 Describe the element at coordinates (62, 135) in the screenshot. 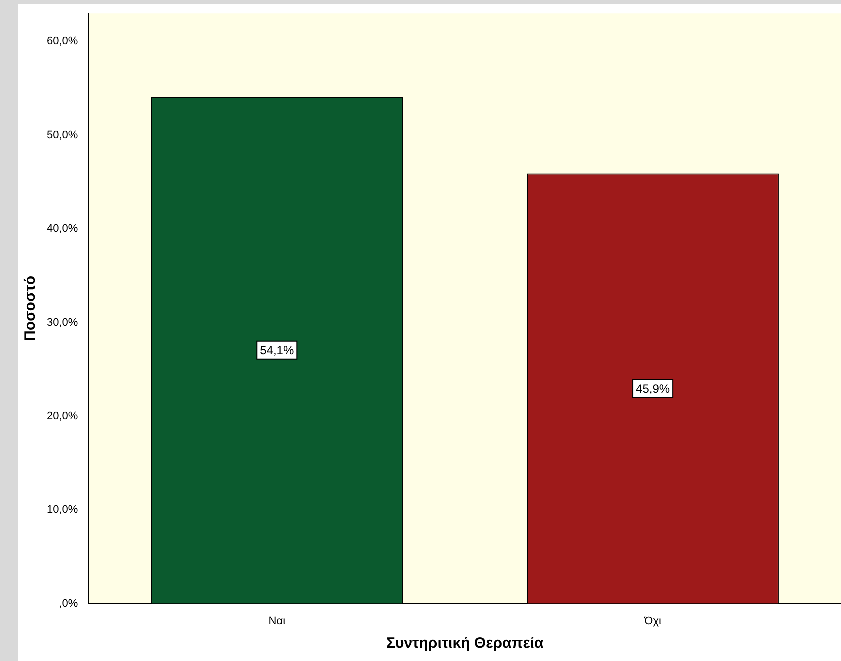

I see `y-tick-label: 50,0%` at that location.